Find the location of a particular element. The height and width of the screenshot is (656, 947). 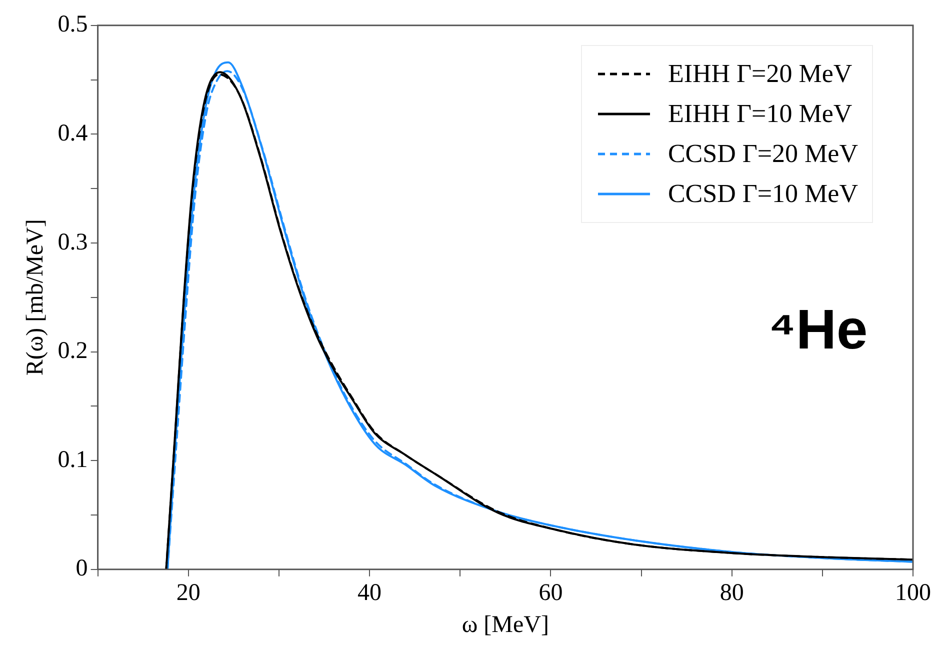

y-axis-title: R(ω) [mb/MeV] is located at coordinates (35, 297).